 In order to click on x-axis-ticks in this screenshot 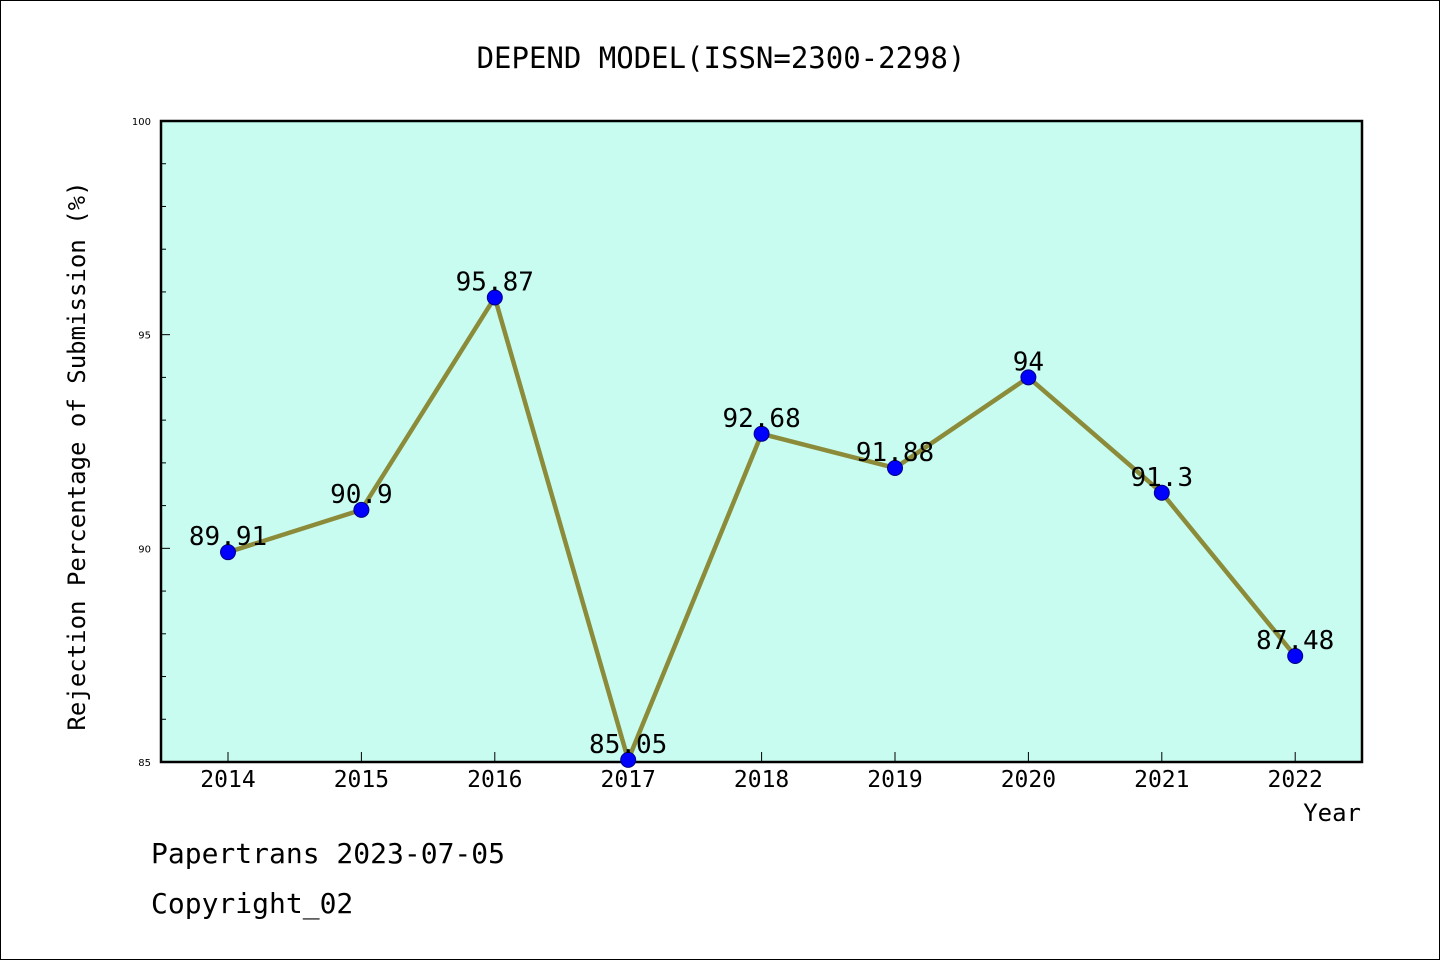, I will do `click(761, 757)`.